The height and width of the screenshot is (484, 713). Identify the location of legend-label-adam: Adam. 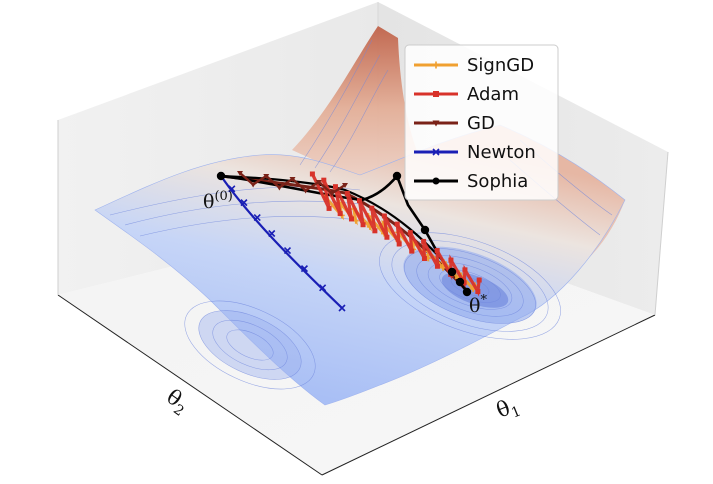
(493, 94).